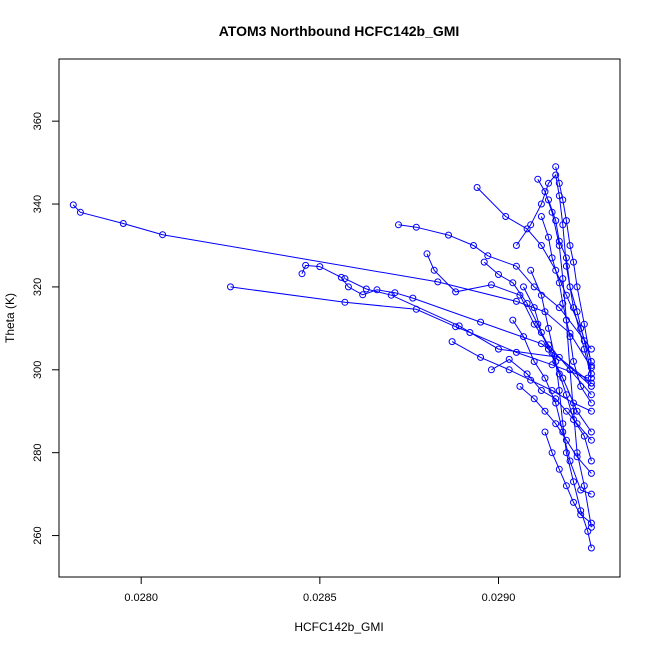 The width and height of the screenshot is (650, 650). Describe the element at coordinates (38, 453) in the screenshot. I see `y-tick-label: 280` at that location.